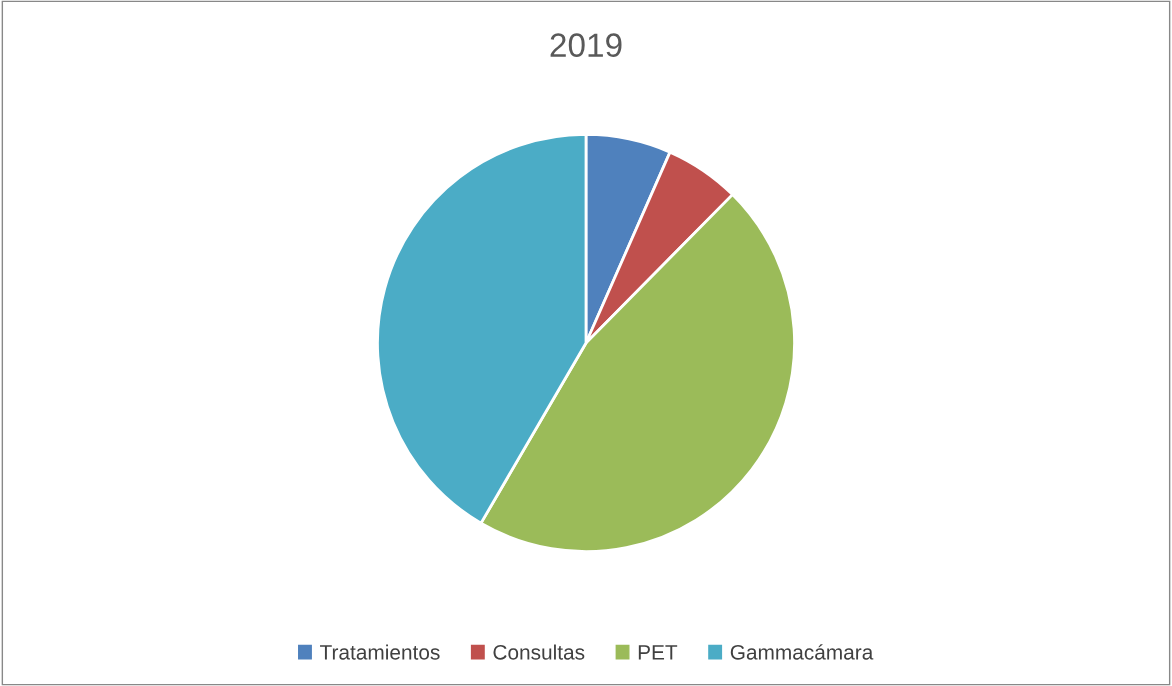 The width and height of the screenshot is (1172, 686). Describe the element at coordinates (802, 652) in the screenshot. I see `legend-label: Gammacámara` at that location.